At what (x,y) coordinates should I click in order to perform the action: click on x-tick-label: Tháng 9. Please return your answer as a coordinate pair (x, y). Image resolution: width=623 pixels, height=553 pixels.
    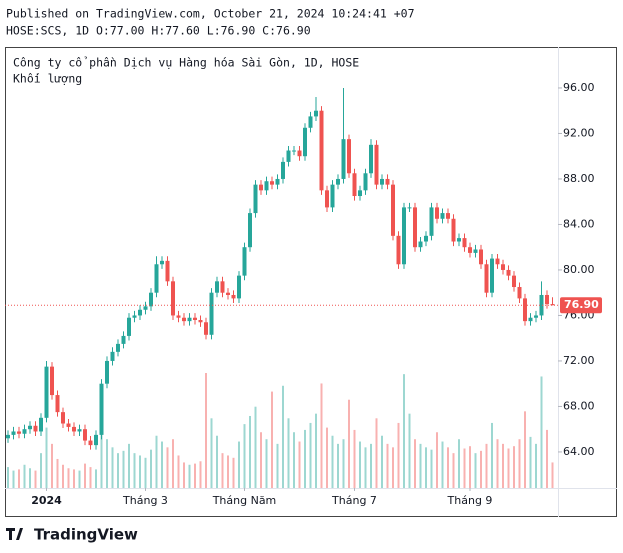
    Looking at the image, I should click on (470, 500).